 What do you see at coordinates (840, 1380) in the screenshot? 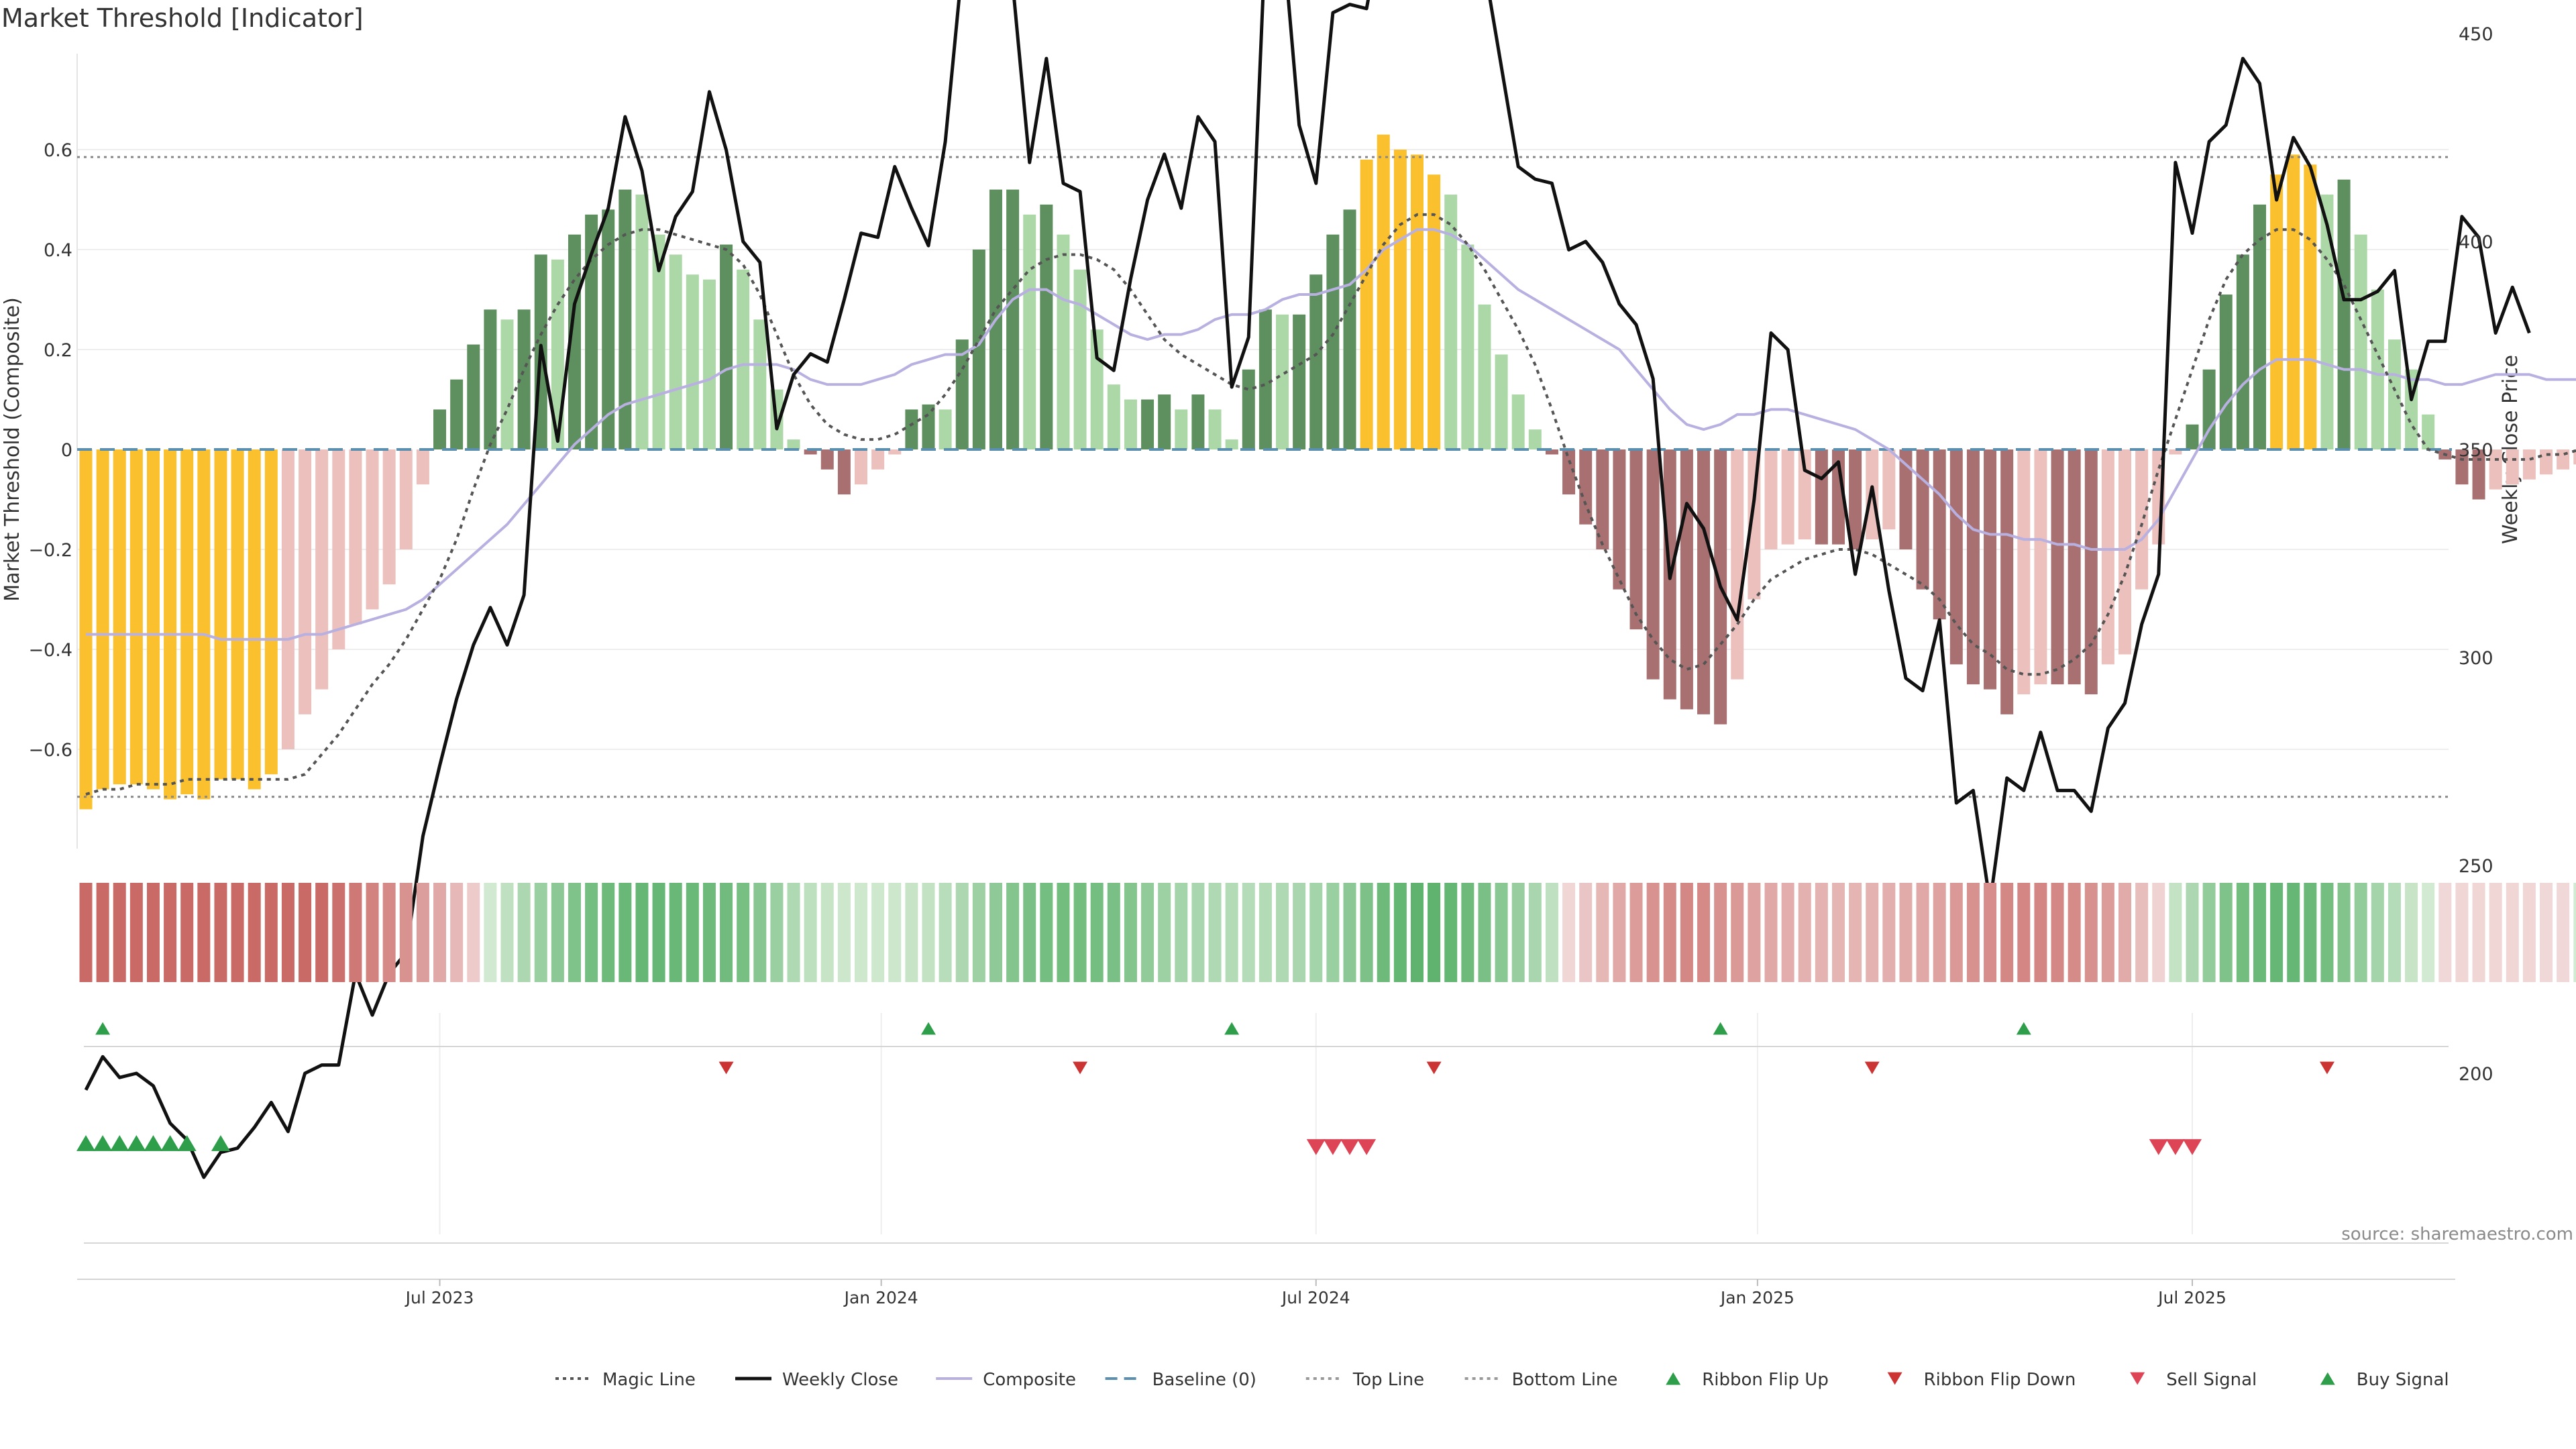
I see `legend-label: Weekly Close` at bounding box center [840, 1380].